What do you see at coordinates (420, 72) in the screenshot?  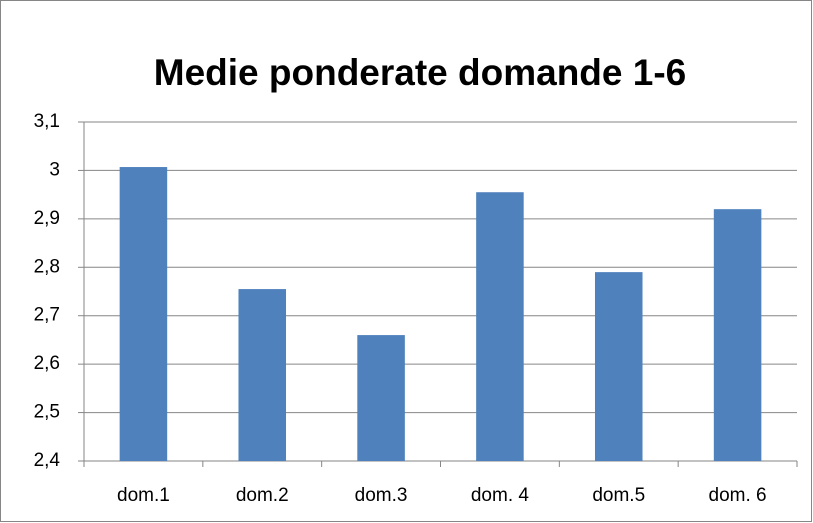 I see `chart-title: Medie ponderate domande 1-6` at bounding box center [420, 72].